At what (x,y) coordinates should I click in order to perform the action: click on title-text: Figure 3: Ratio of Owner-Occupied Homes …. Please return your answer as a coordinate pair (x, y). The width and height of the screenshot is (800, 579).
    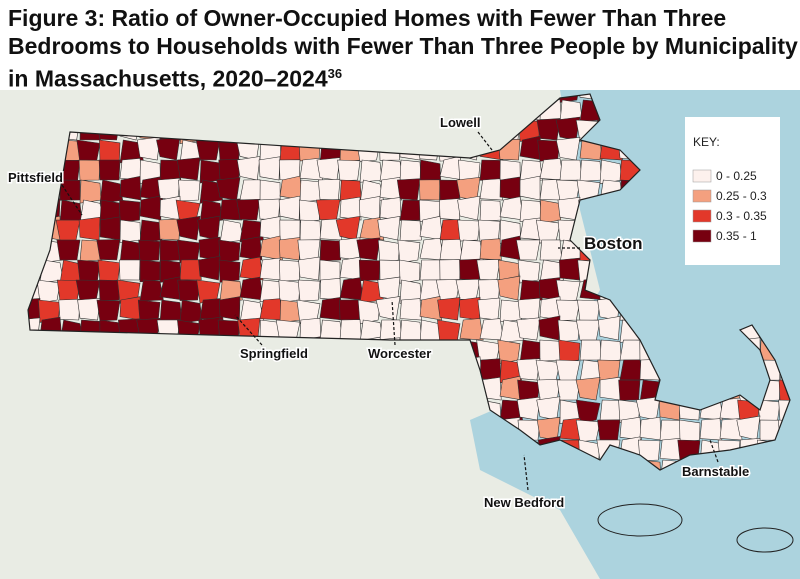
    Looking at the image, I should click on (403, 48).